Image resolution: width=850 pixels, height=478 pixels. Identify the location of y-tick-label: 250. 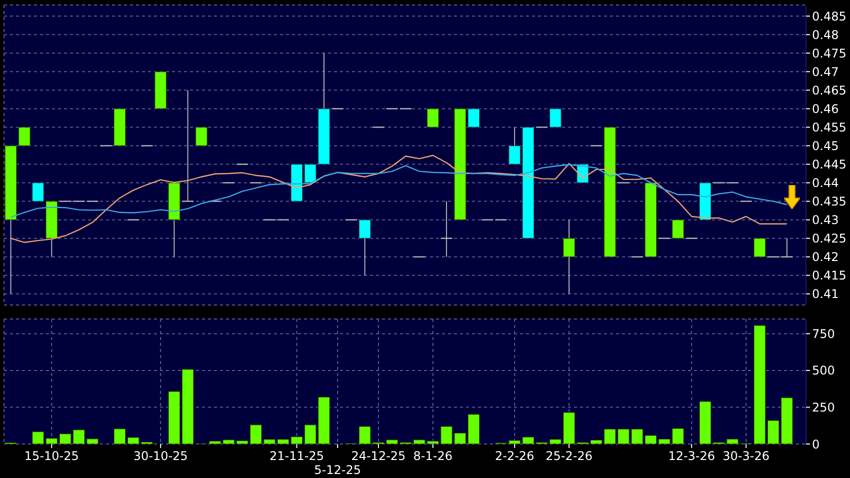
(823, 407).